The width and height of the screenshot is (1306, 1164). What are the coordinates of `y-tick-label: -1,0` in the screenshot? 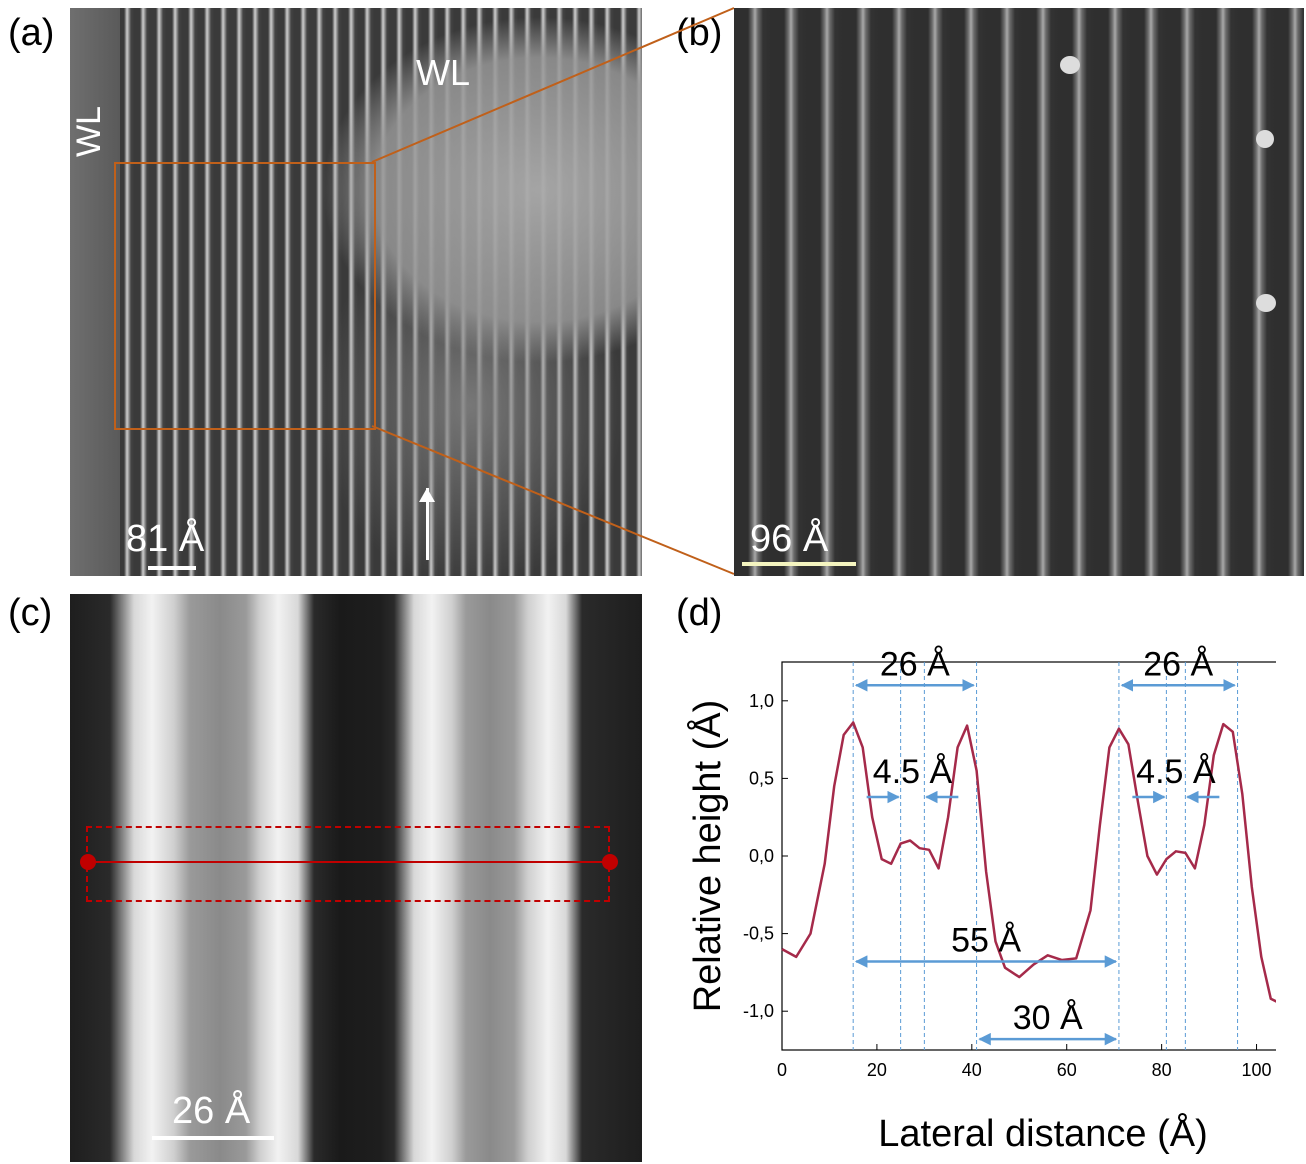 It's located at (758, 1011).